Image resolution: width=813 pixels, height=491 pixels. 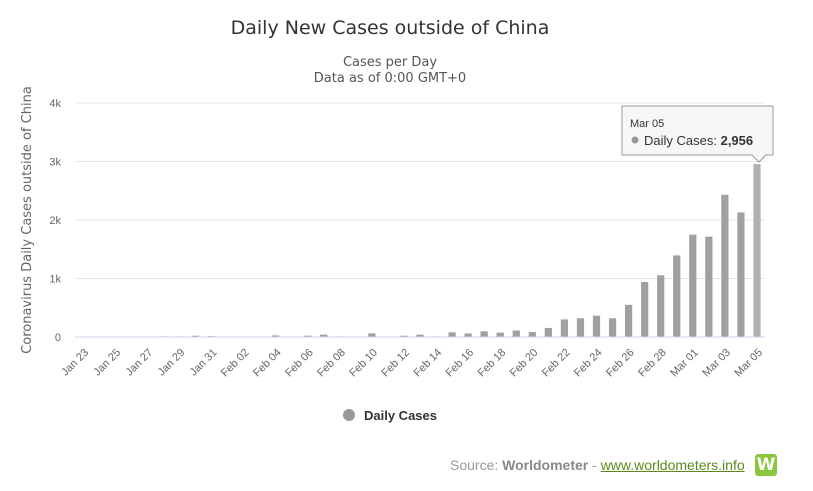 I want to click on x-tick-label: Feb 12, so click(x=395, y=363).